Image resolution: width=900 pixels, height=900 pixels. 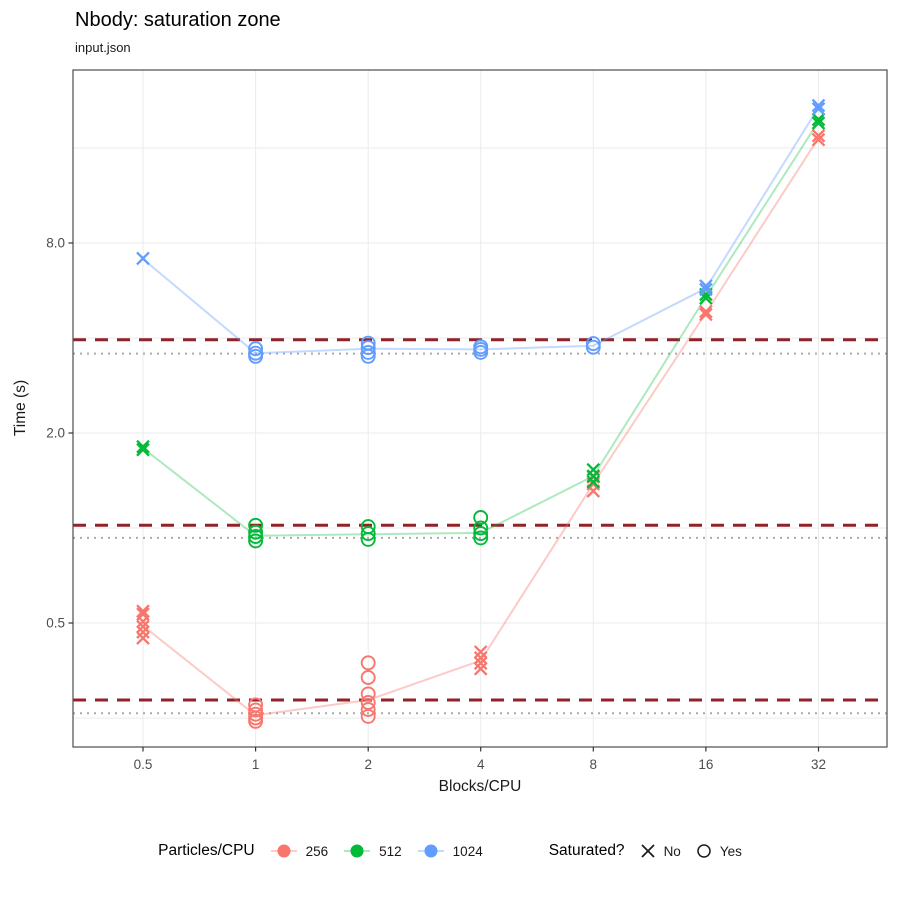 I want to click on x-tick-label: 32, so click(x=818, y=764).